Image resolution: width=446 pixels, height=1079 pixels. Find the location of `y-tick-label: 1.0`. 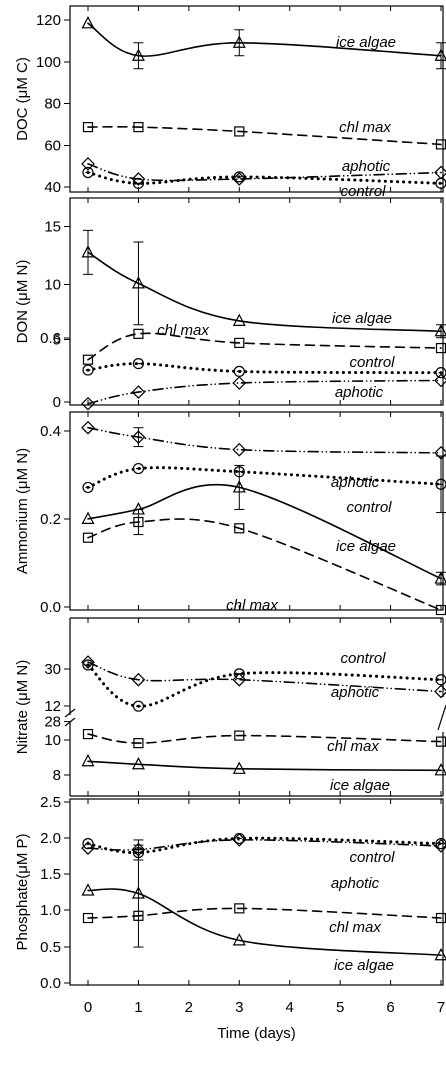

y-tick-label: 1.0 is located at coordinates (50, 910).